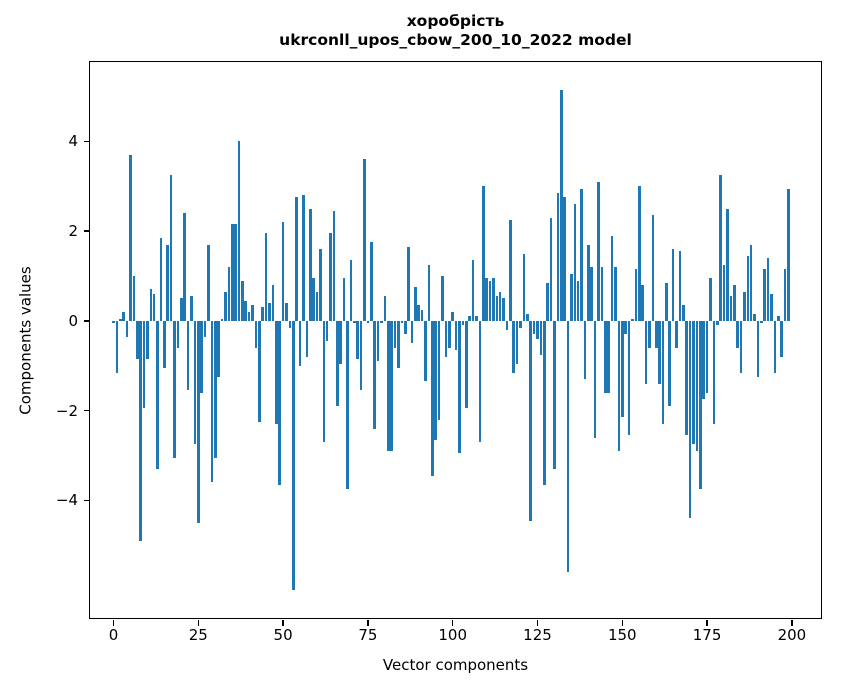 This screenshot has width=847, height=696. Describe the element at coordinates (73, 231) in the screenshot. I see `y-tick-label: 2` at that location.